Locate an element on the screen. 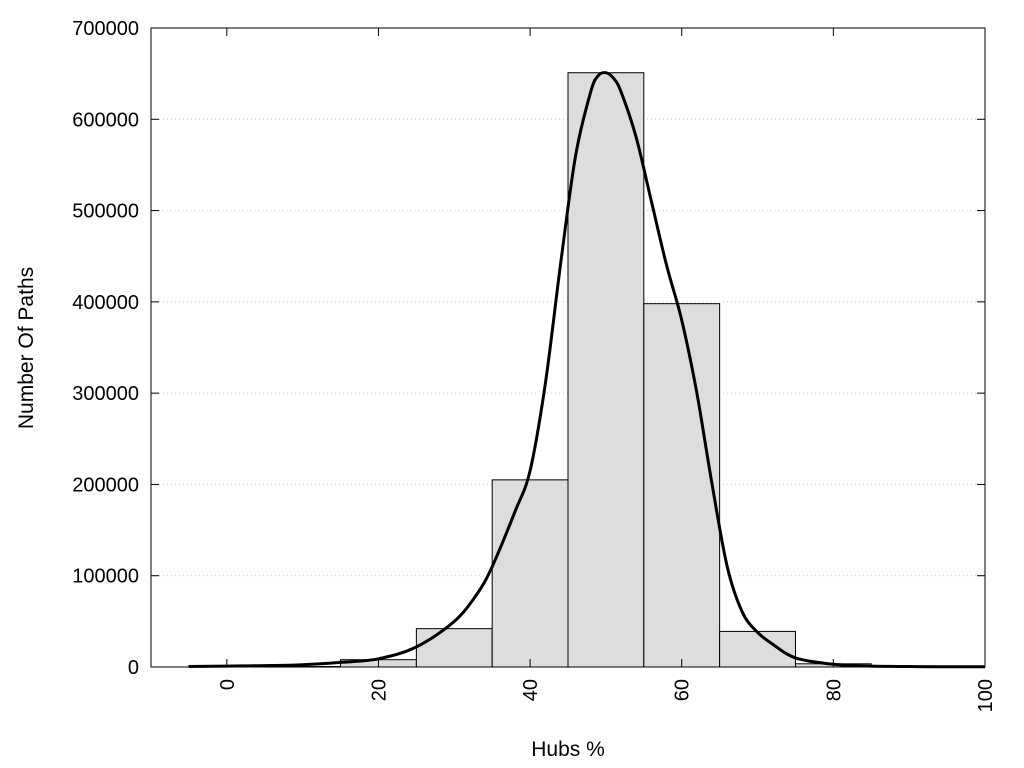 The width and height of the screenshot is (1024, 768). y-tick-label: 100000 is located at coordinates (105, 577).